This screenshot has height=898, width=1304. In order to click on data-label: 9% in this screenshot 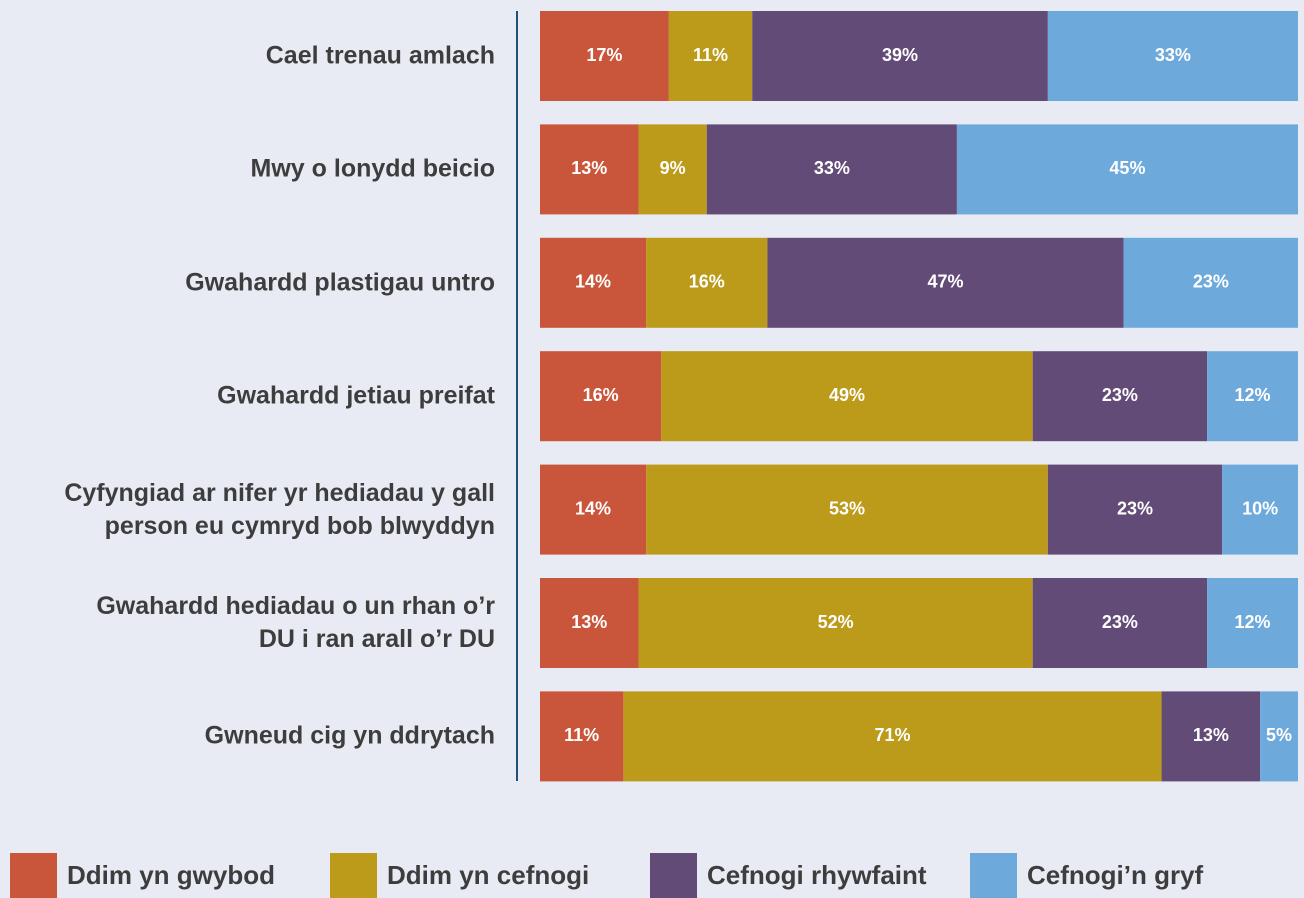, I will do `click(673, 168)`.